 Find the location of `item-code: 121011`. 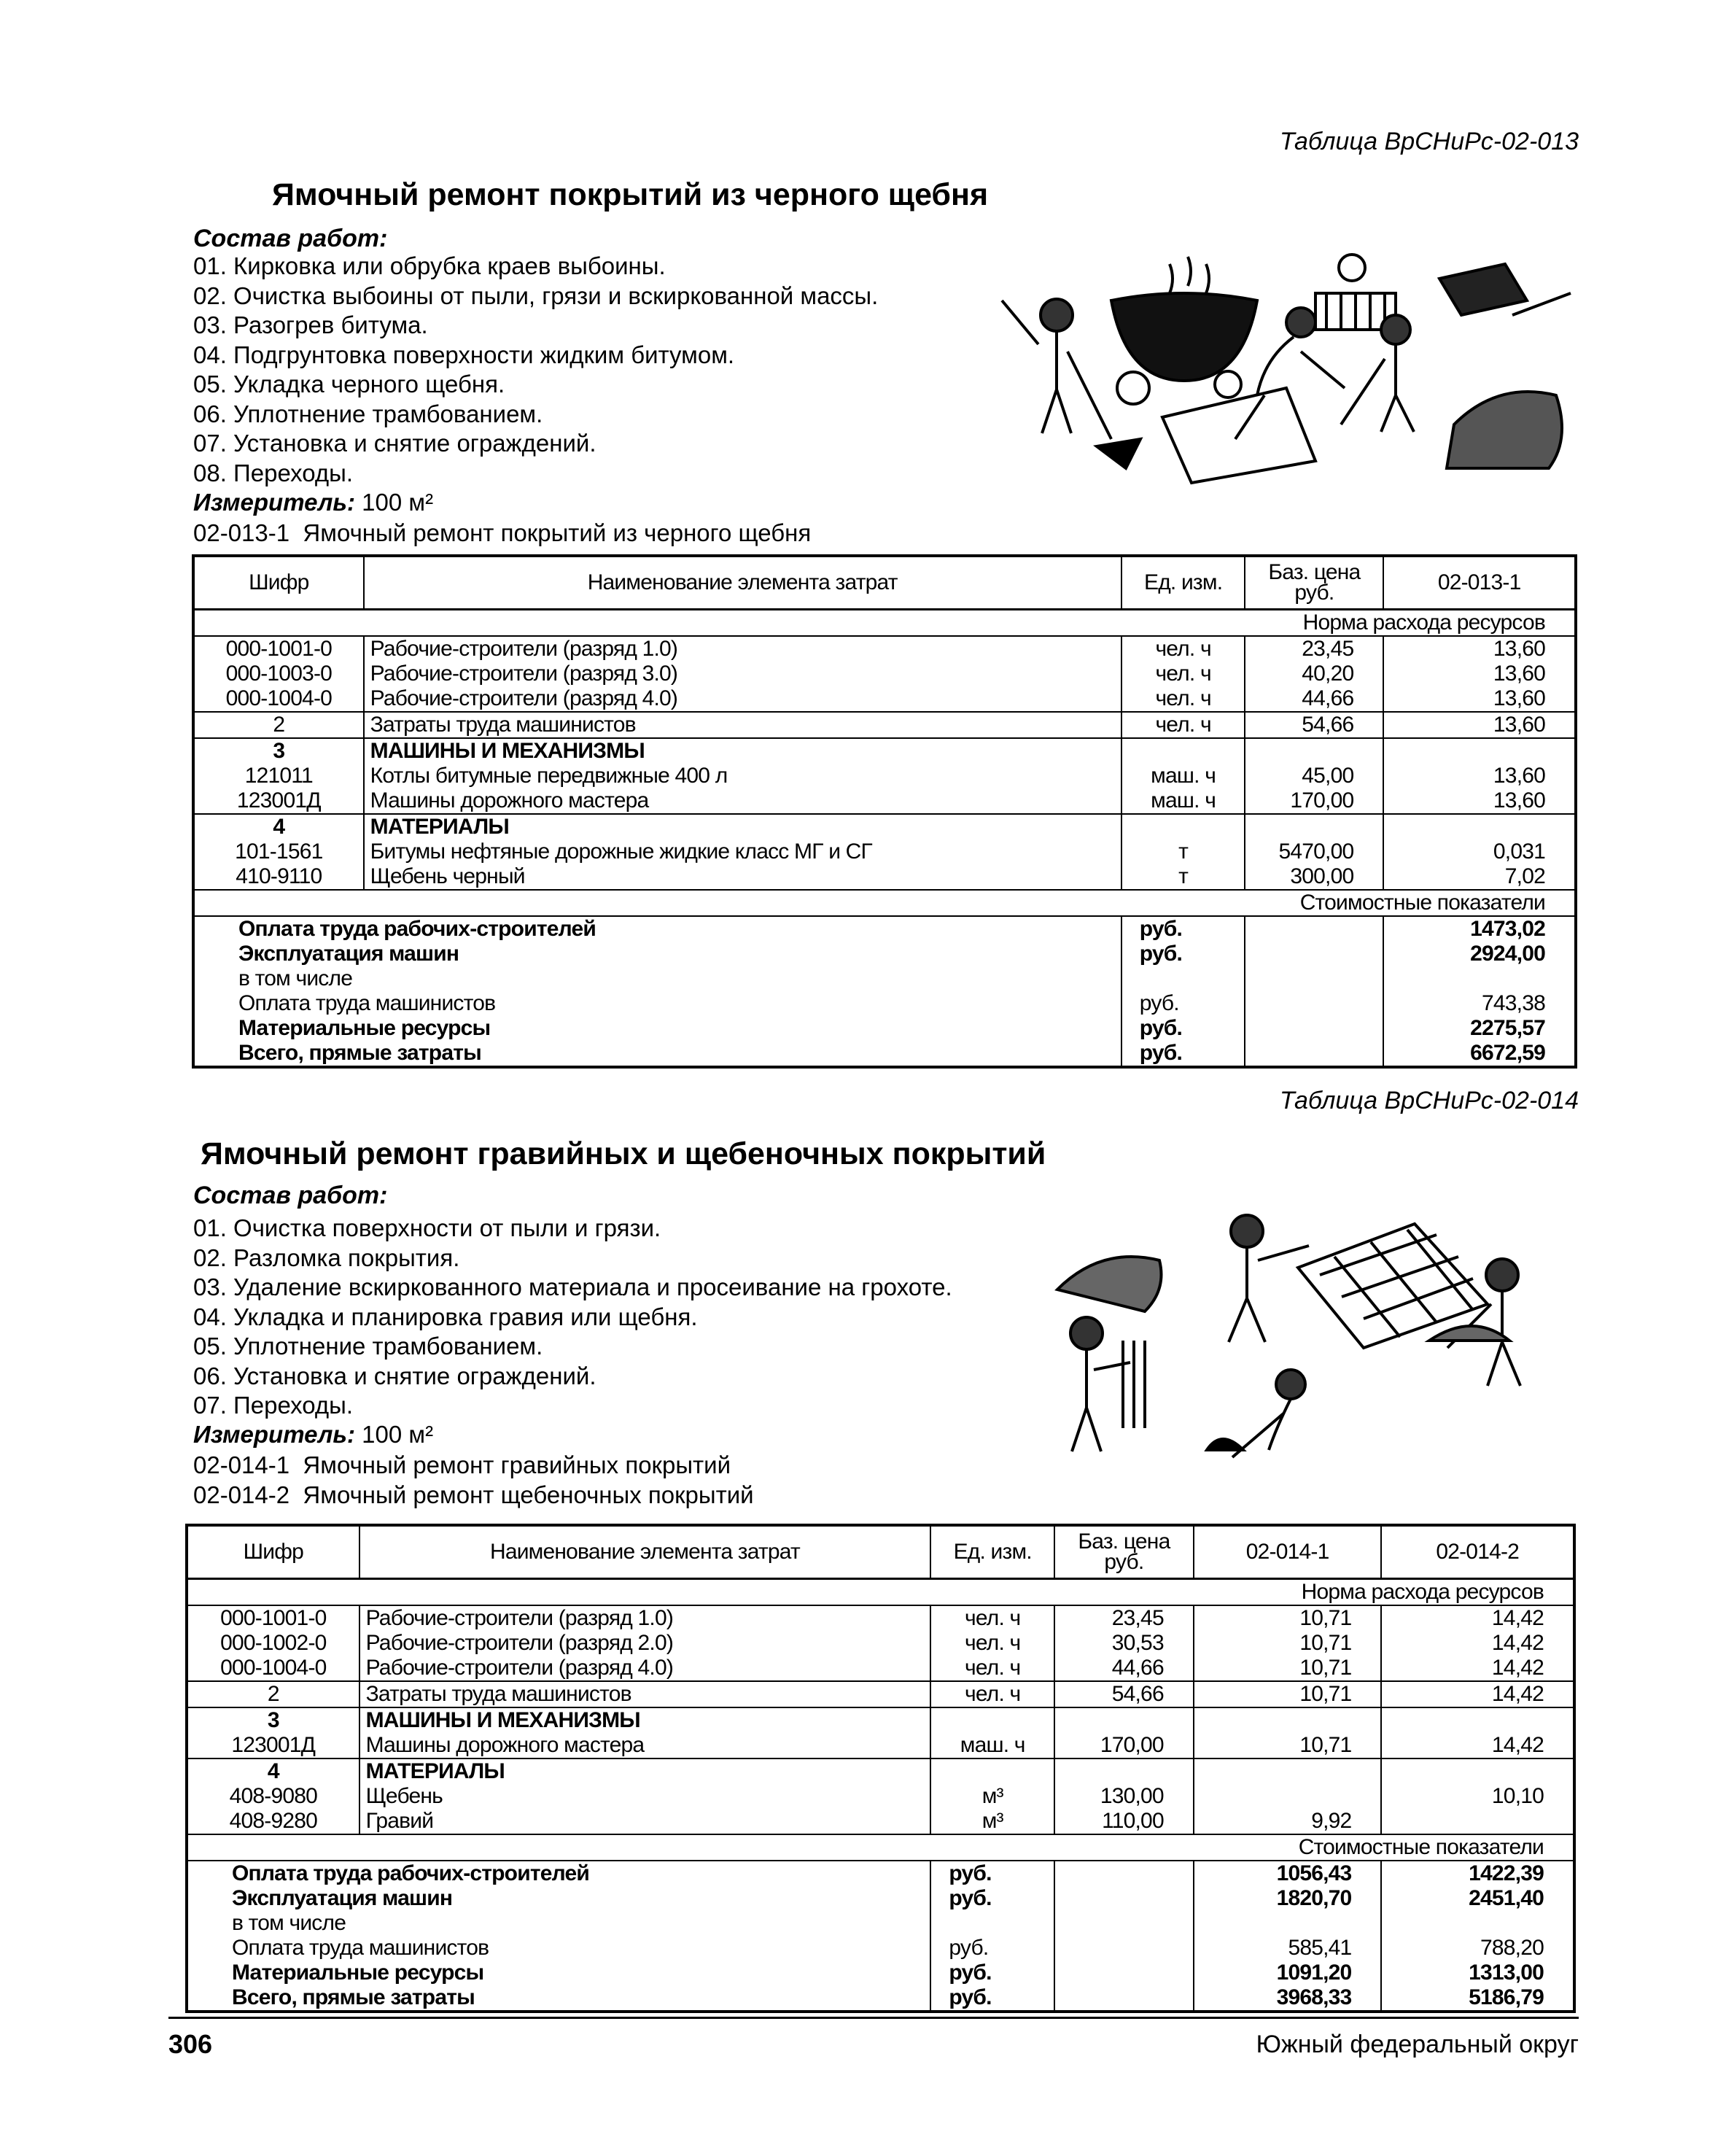

item-code: 121011 is located at coordinates (279, 776).